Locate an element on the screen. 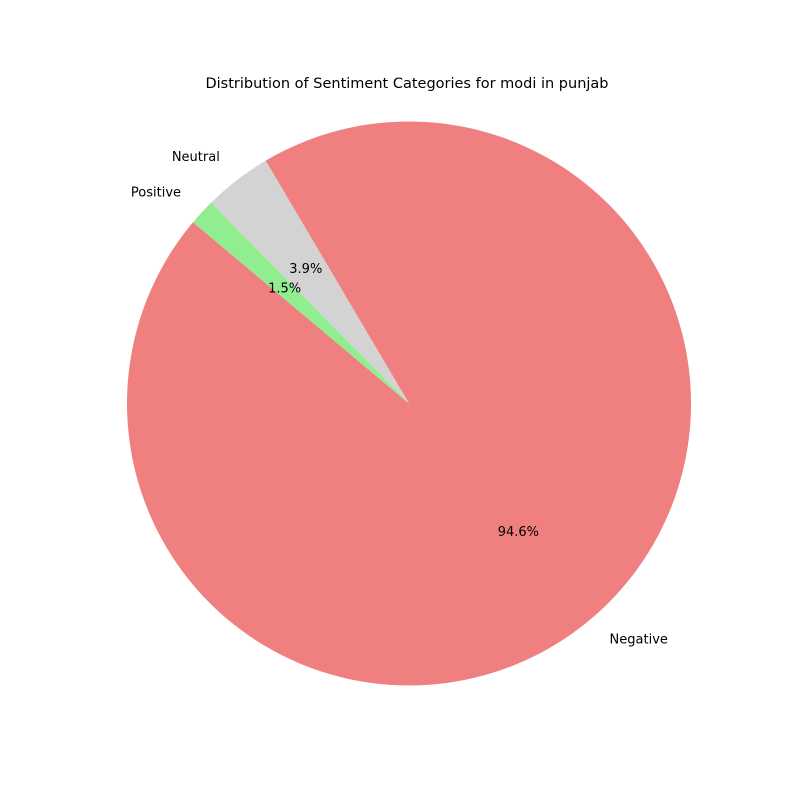 The width and height of the screenshot is (800, 800). slice-label-positive: Positive is located at coordinates (156, 193).